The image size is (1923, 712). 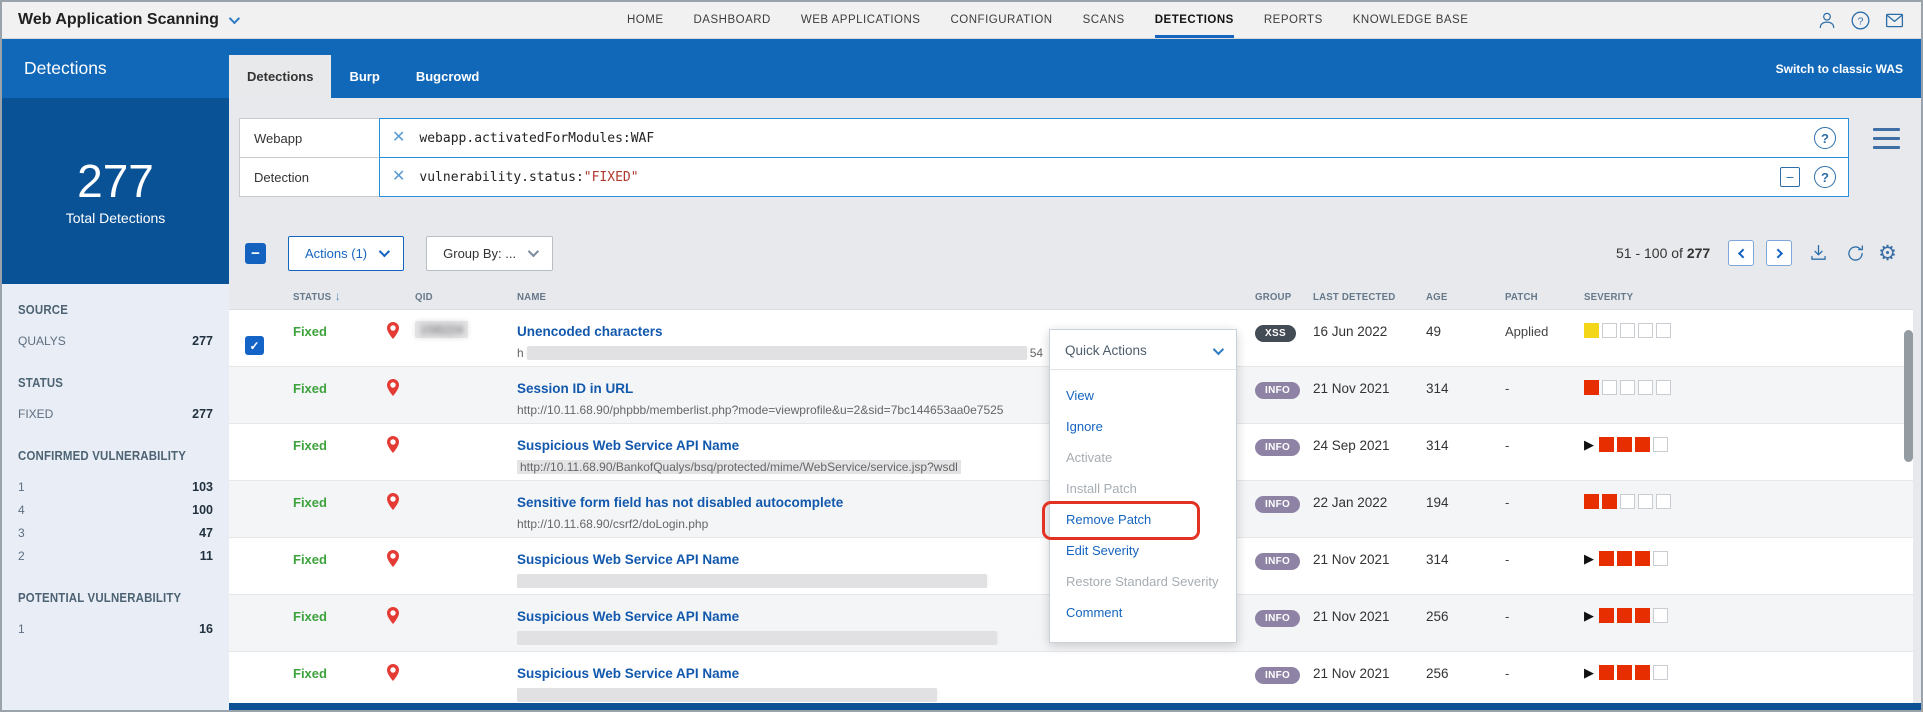 What do you see at coordinates (317, 296) in the screenshot?
I see `col-header-status: STATUS ↓` at bounding box center [317, 296].